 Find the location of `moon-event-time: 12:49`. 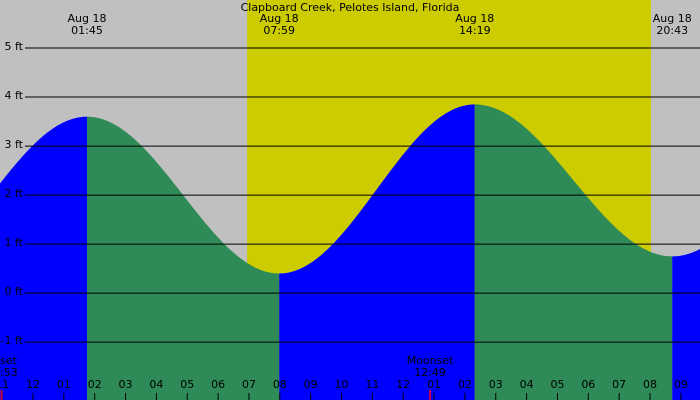

moon-event-time: 12:49 is located at coordinates (430, 372).